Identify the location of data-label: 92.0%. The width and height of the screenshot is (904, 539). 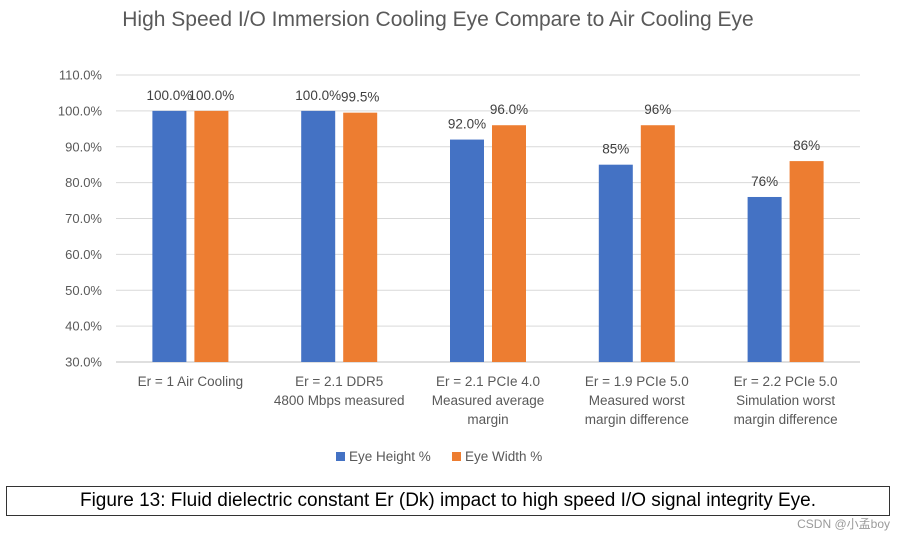
(467, 124).